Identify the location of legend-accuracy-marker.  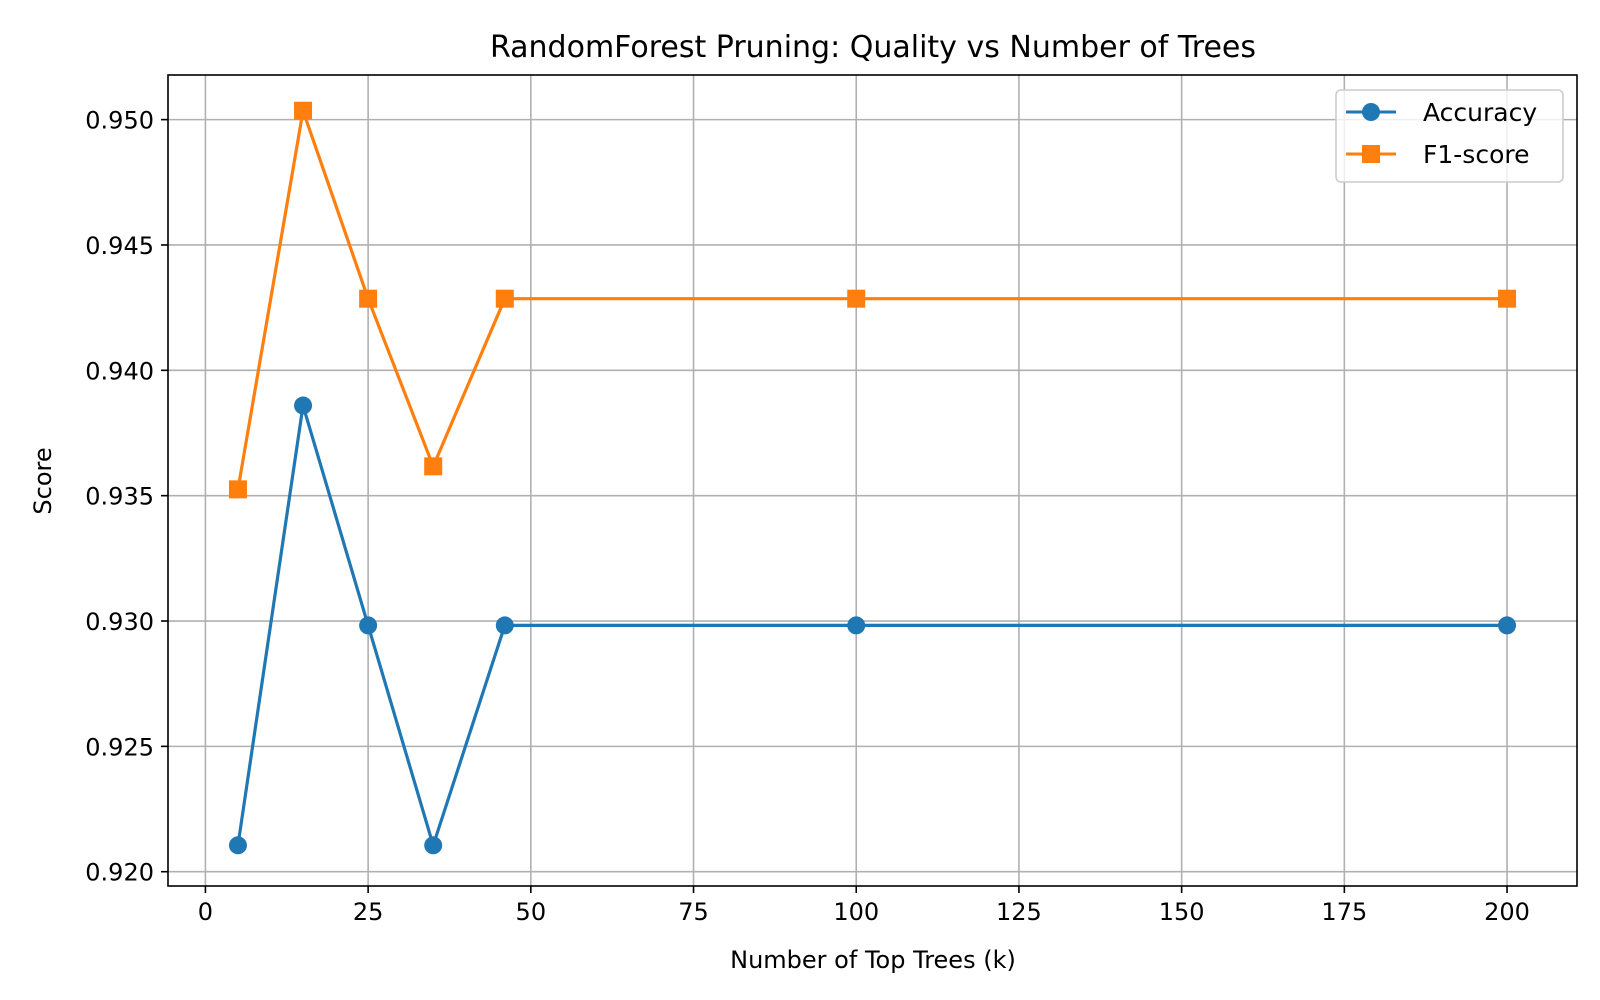
(1371, 112).